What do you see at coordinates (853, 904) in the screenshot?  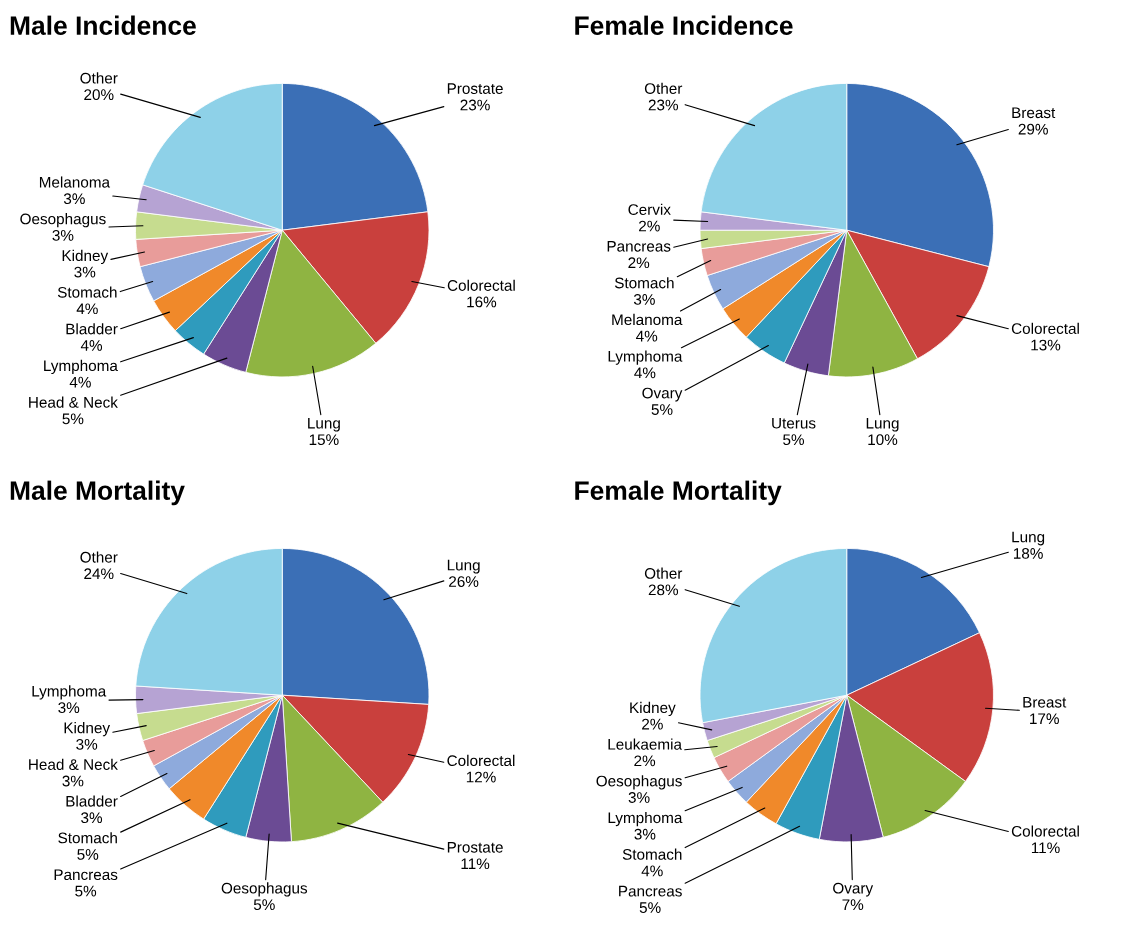 I see `data-label: 7%` at bounding box center [853, 904].